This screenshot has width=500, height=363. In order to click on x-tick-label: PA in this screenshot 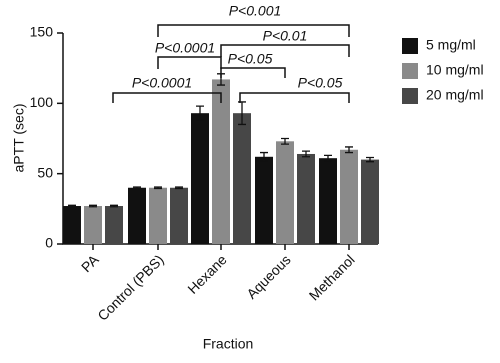, I will do `click(90, 263)`.